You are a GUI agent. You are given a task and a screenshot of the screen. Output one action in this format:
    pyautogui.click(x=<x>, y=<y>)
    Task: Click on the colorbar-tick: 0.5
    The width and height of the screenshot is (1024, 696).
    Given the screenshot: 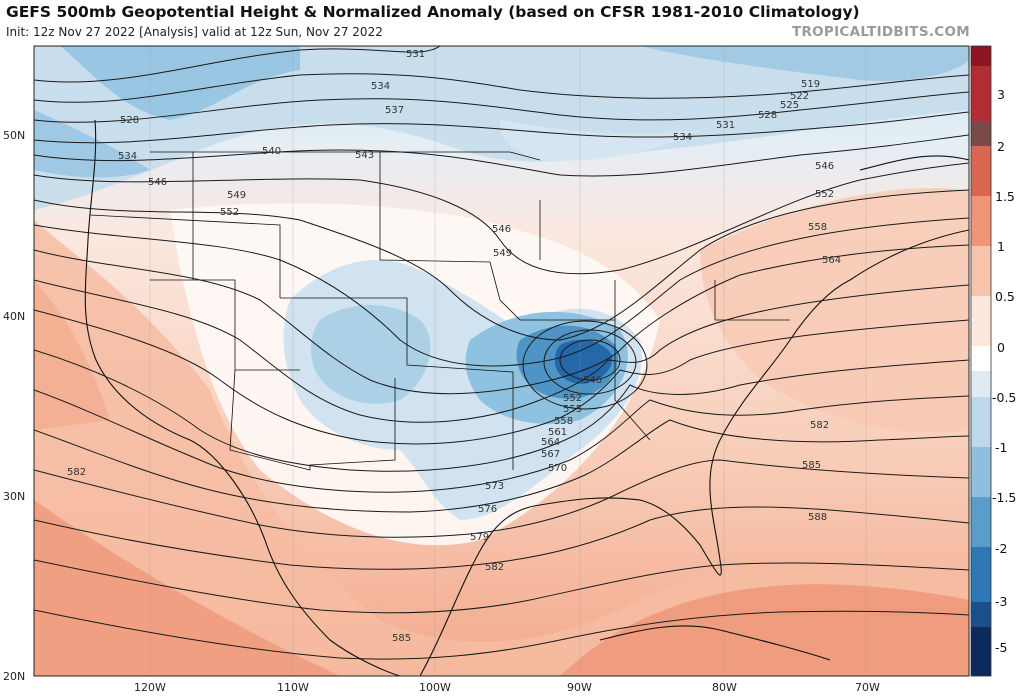 What is the action you would take?
    pyautogui.click(x=1005, y=296)
    